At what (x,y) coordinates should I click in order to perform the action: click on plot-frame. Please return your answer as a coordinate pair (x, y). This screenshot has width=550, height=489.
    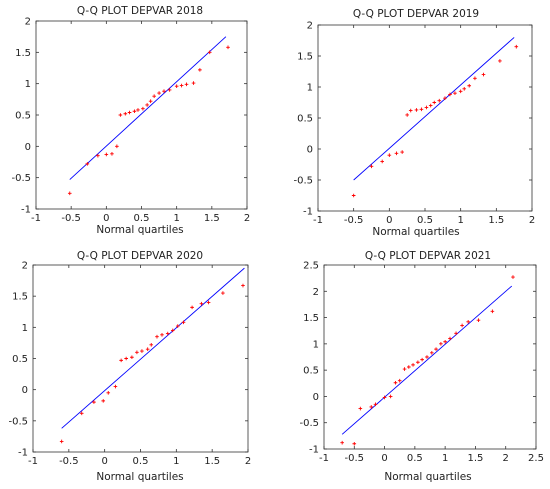
    Looking at the image, I should click on (430, 357).